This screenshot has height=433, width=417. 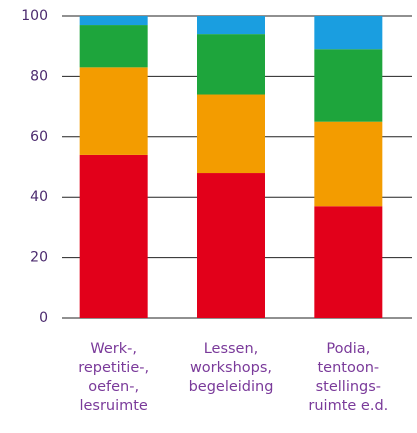 I want to click on y-tick-label: 60, so click(x=39, y=137).